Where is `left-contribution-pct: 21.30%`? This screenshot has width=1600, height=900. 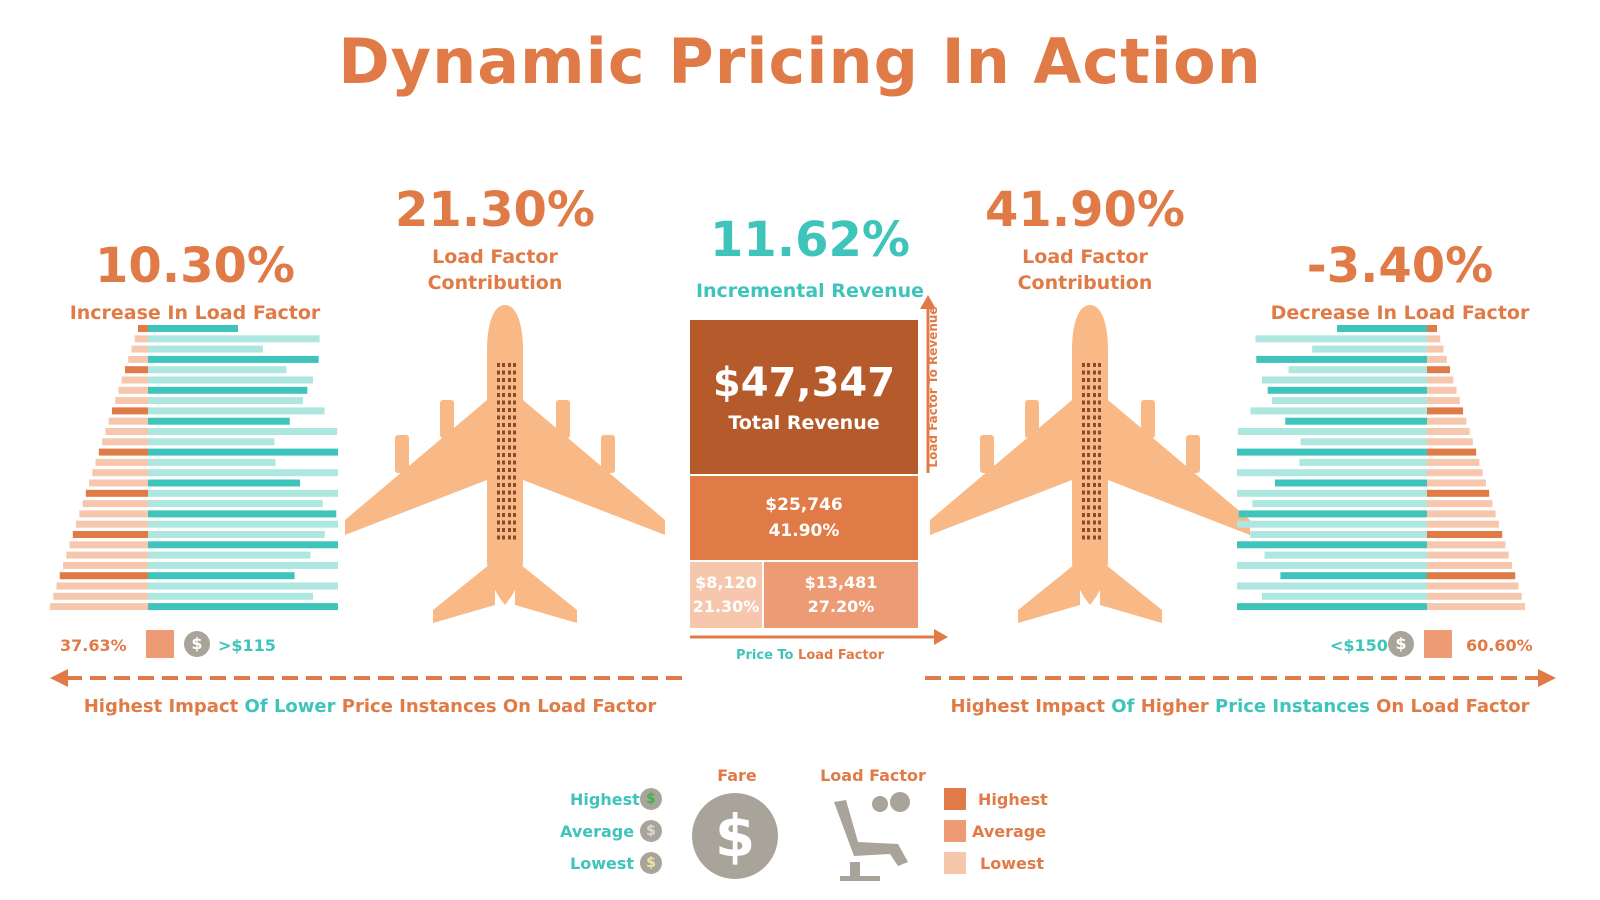 left-contribution-pct: 21.30% is located at coordinates (495, 210).